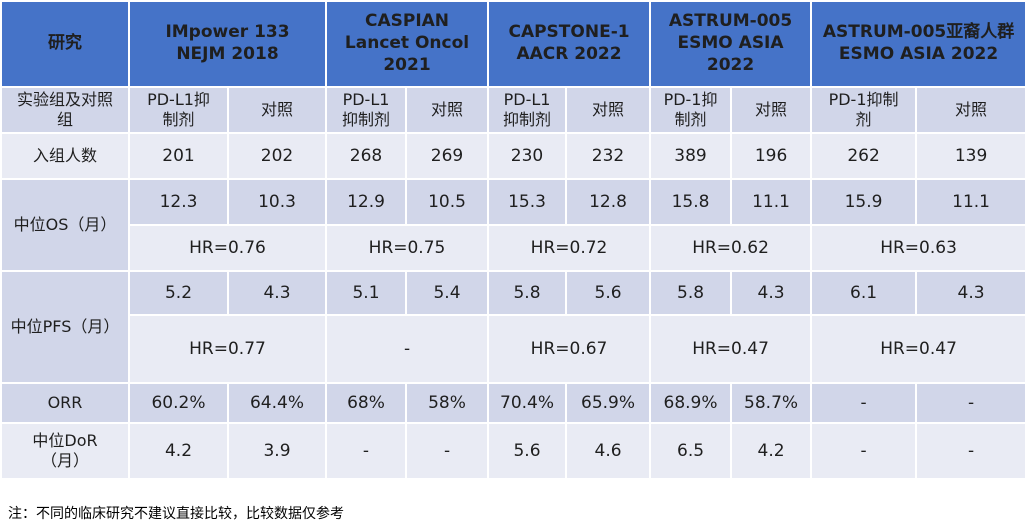  I want to click on pfs-cell: 5.4, so click(447, 293).